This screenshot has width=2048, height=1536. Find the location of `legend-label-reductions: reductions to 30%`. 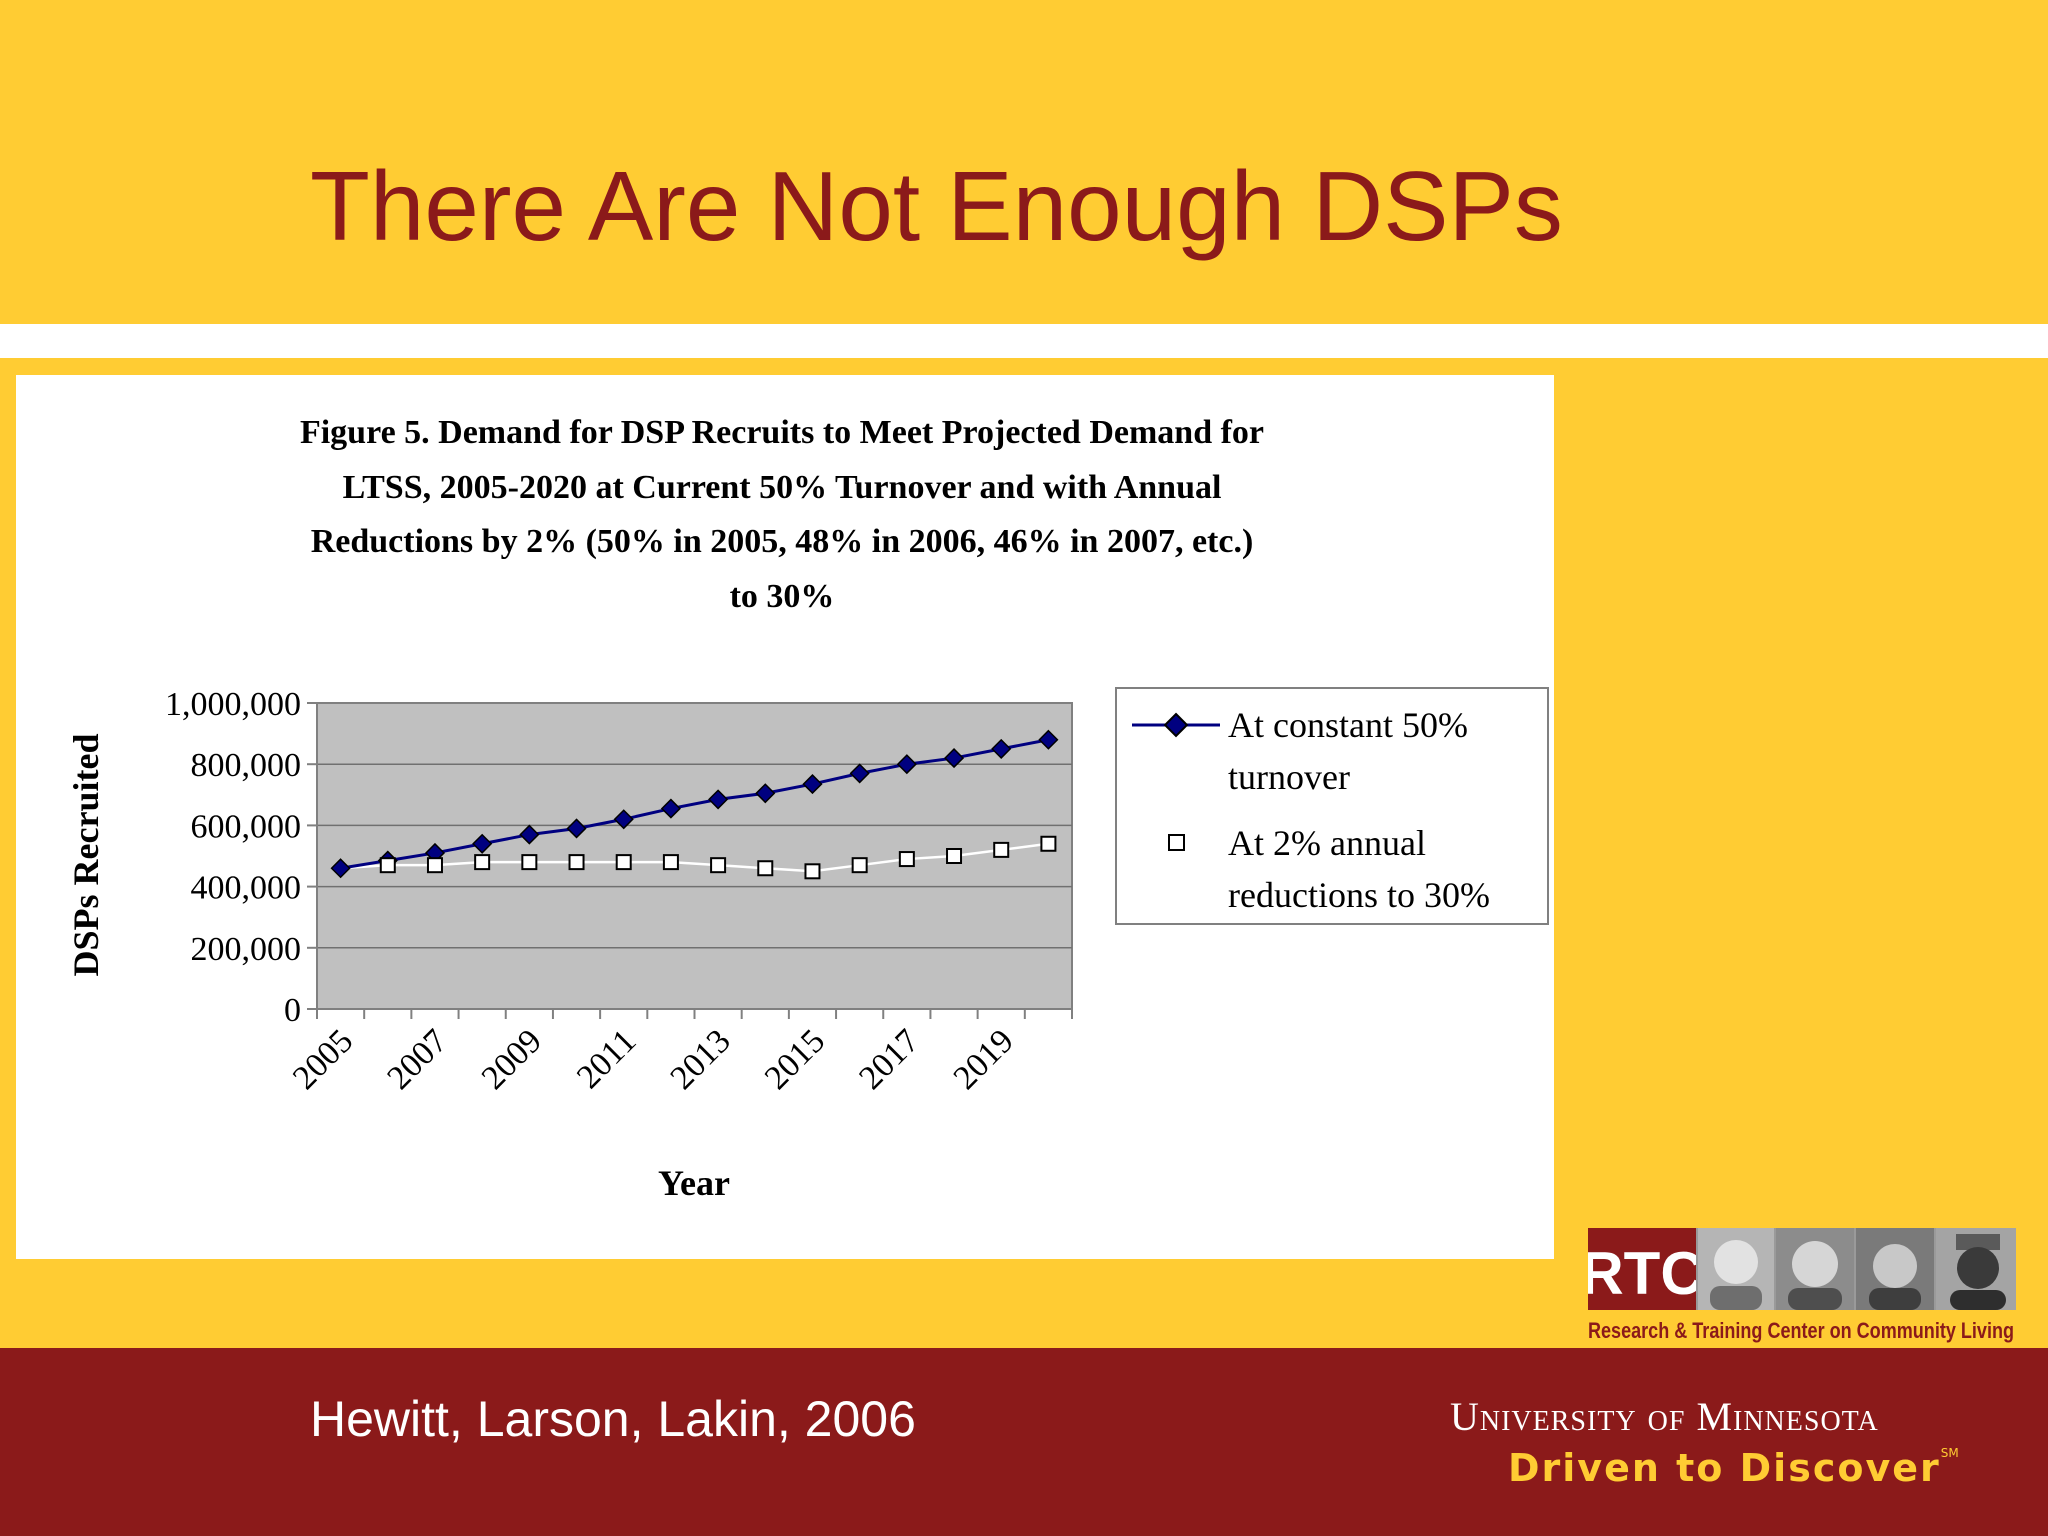

legend-label-reductions: reductions to 30% is located at coordinates (1359, 895).